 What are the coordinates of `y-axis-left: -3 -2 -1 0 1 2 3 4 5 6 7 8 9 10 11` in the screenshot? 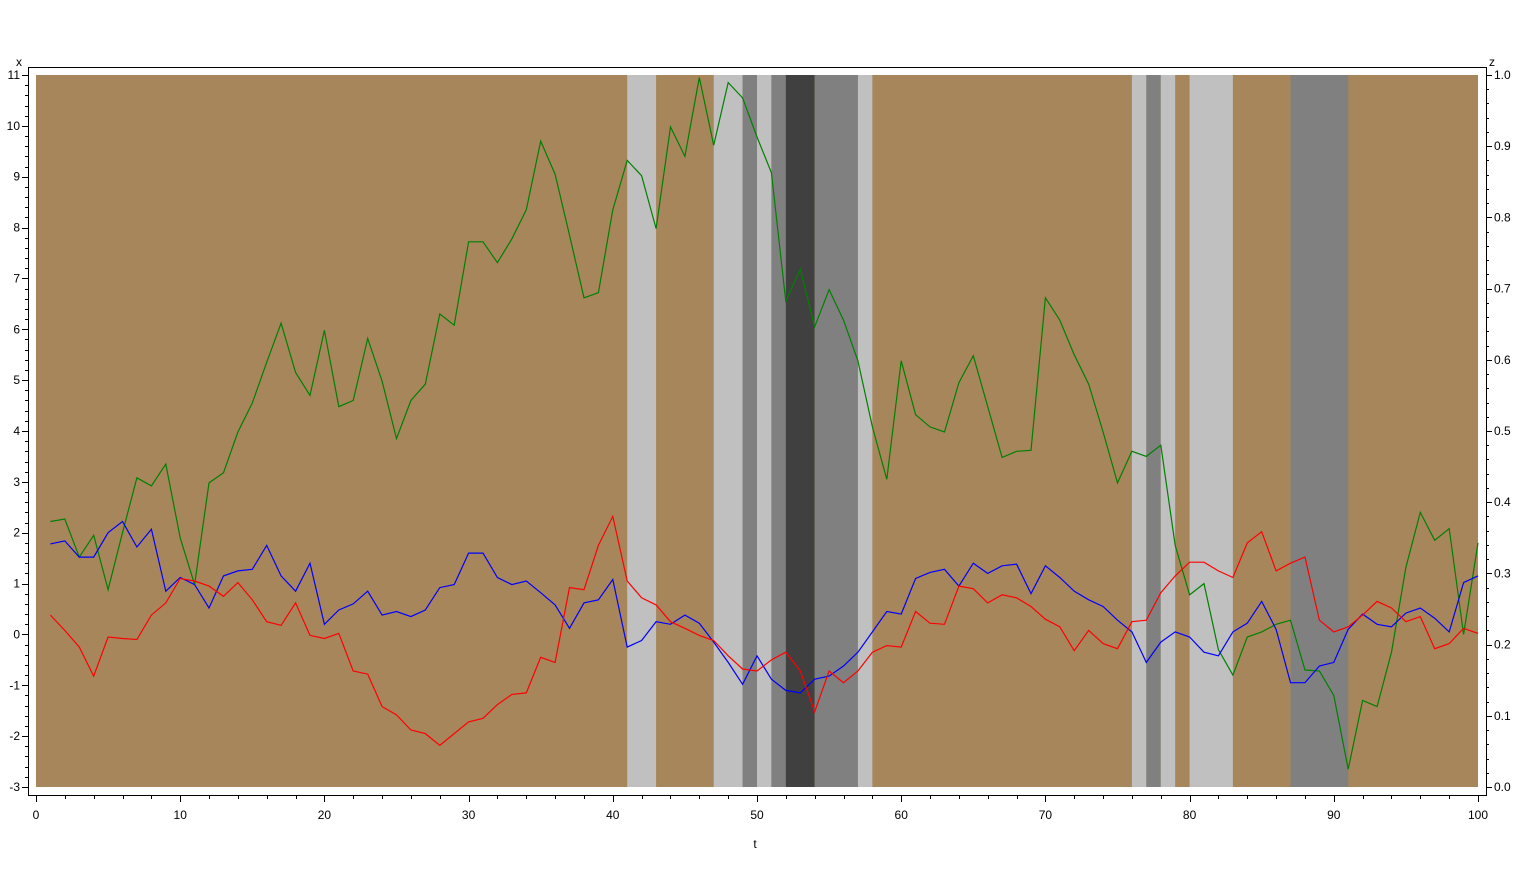 It's located at (17, 431).